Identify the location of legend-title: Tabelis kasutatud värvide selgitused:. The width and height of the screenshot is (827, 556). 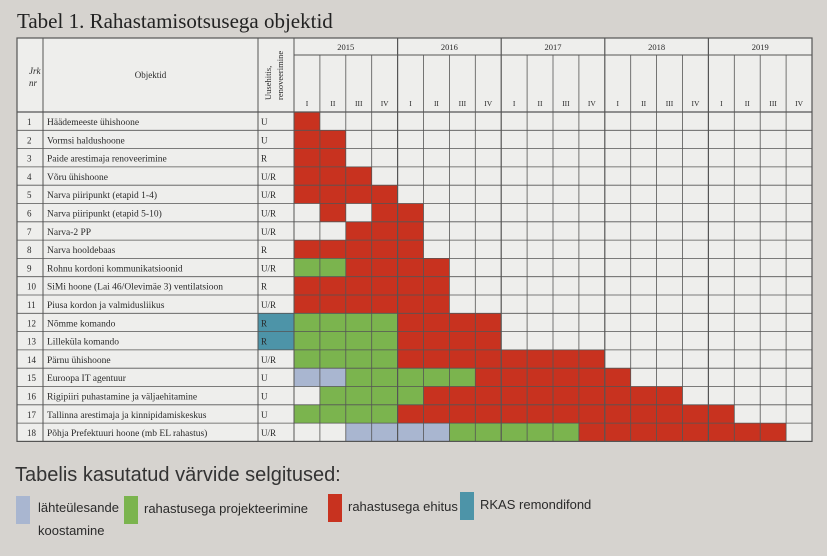
(178, 475).